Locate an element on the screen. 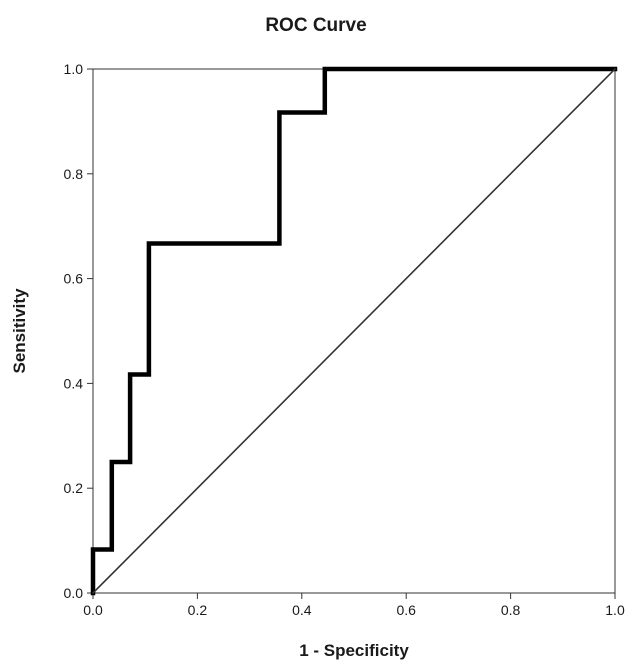  y-tick-label: 0.8 is located at coordinates (74, 174).